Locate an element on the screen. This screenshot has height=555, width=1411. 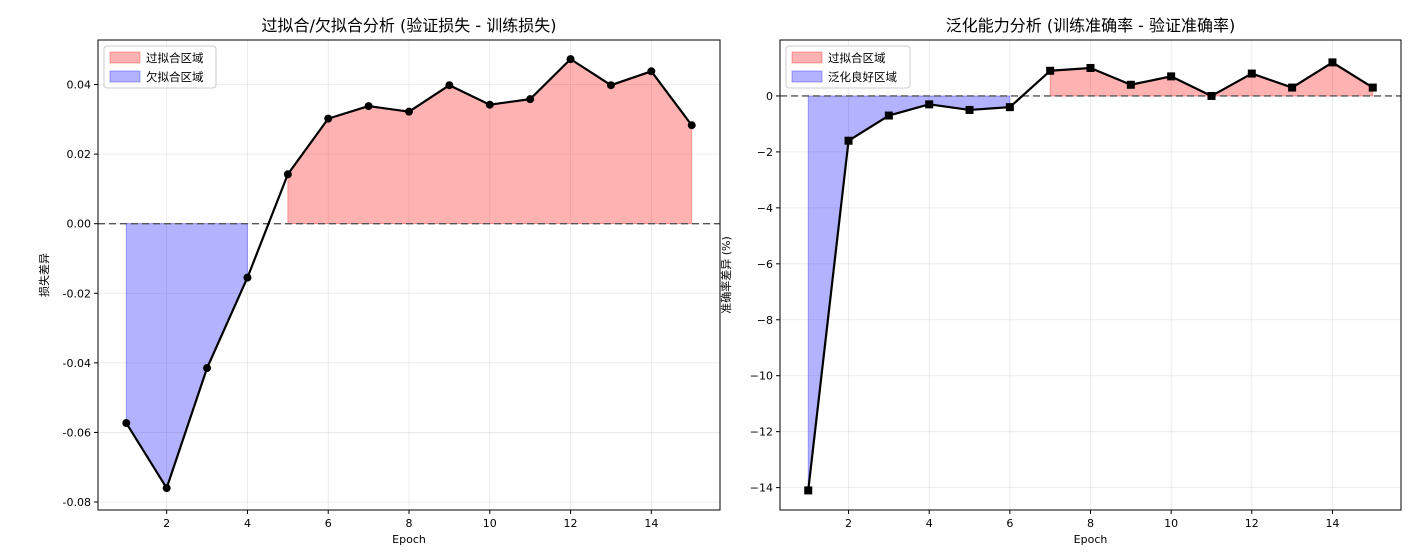
chart2-title: 泛化能力分析 (训练准确率 - 验证准确率) is located at coordinates (1091, 25).